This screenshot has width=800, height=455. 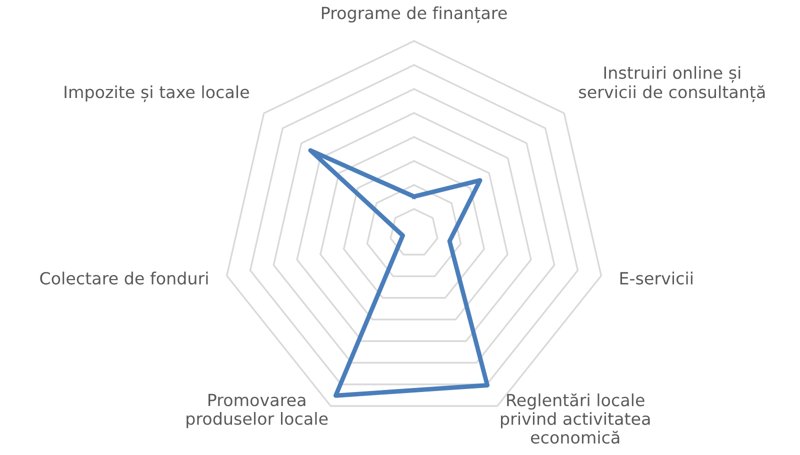 What do you see at coordinates (257, 411) in the screenshot?
I see `spoke-label: Promovarea produselor locale` at bounding box center [257, 411].